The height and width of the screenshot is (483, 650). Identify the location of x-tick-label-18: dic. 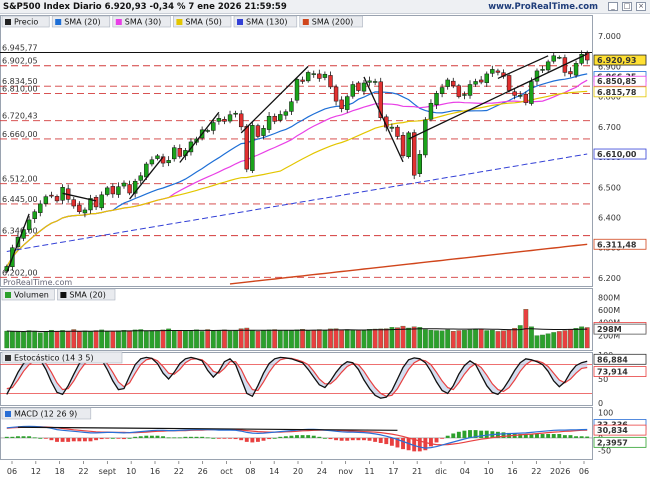
(441, 471).